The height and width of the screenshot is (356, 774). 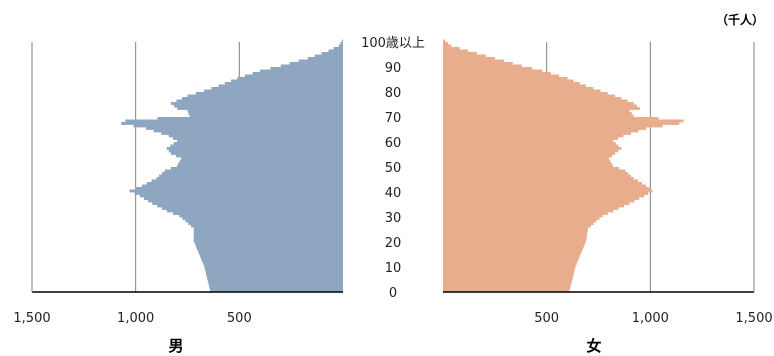 I want to click on age-tick-label: 70, so click(x=393, y=118).